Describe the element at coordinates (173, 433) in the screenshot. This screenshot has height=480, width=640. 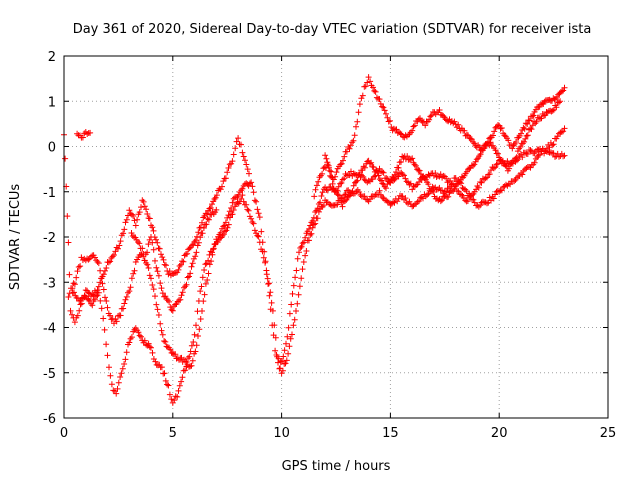
I see `x-tick-label: 5` at that location.